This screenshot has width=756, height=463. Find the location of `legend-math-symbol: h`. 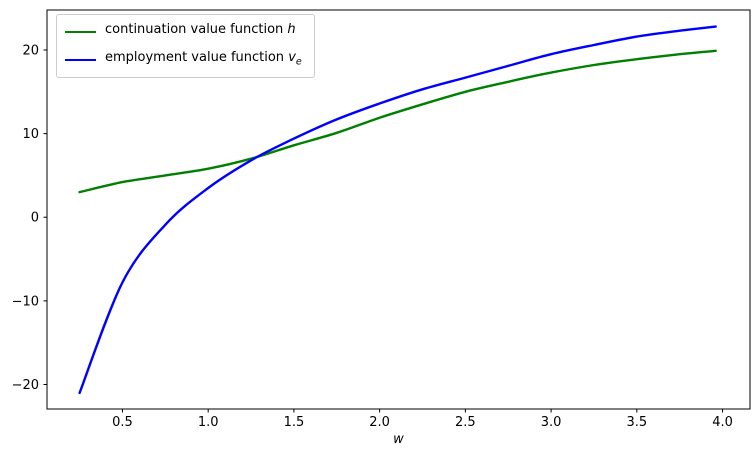

legend-math-symbol: h is located at coordinates (291, 29).